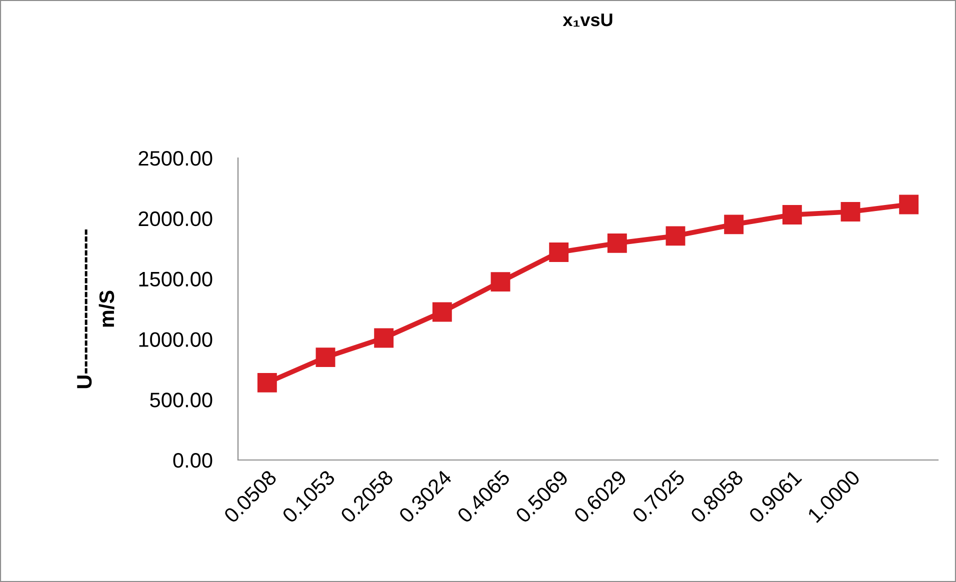  Describe the element at coordinates (175, 158) in the screenshot. I see `y-tick-label: 2500.00` at that location.